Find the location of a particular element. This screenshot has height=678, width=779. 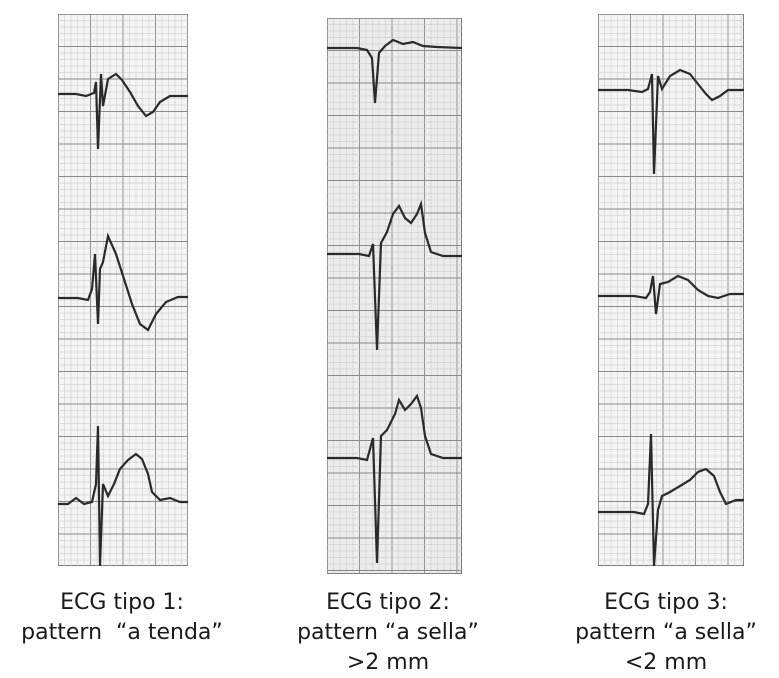

caption-line: ECG tipo 2: is located at coordinates (388, 602).